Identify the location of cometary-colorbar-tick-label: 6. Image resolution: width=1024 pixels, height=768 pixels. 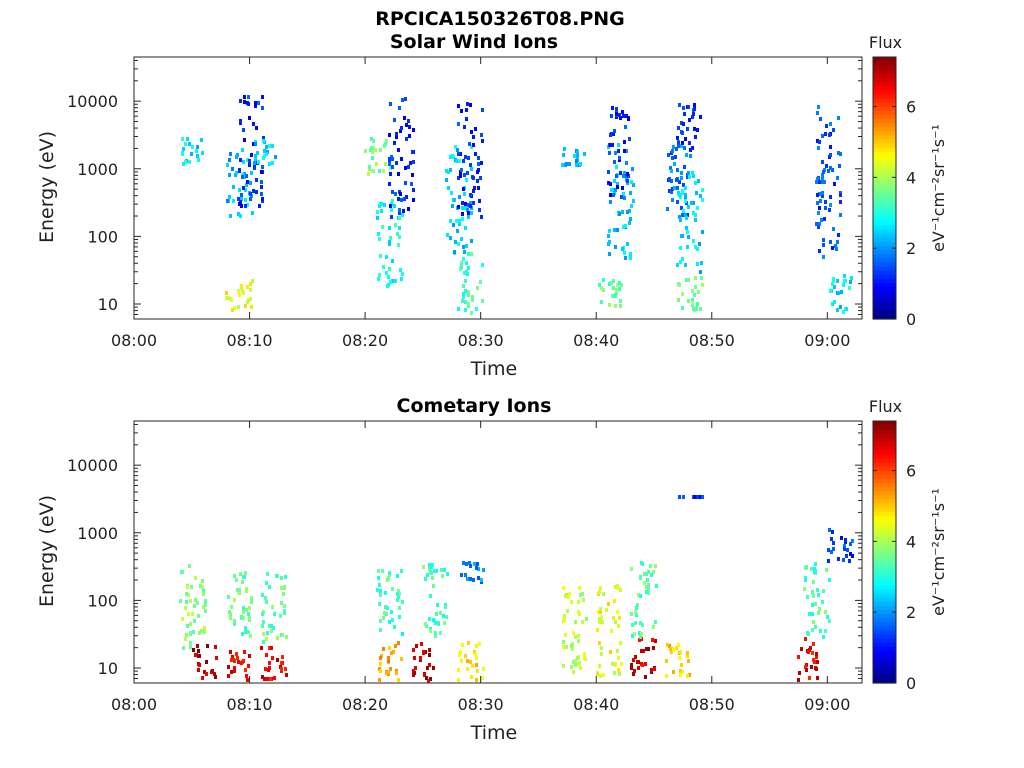
(911, 471).